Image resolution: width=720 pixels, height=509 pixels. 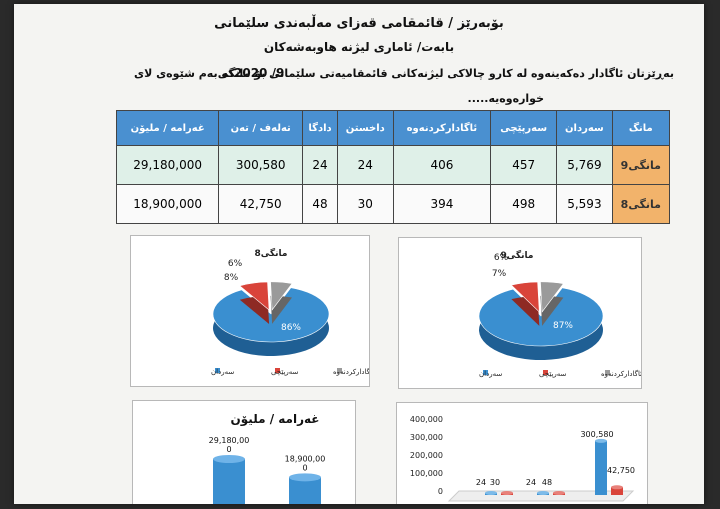 What do you see at coordinates (305, 458) in the screenshot?
I see `bar-value-label: 18,900,00` at bounding box center [305, 458].